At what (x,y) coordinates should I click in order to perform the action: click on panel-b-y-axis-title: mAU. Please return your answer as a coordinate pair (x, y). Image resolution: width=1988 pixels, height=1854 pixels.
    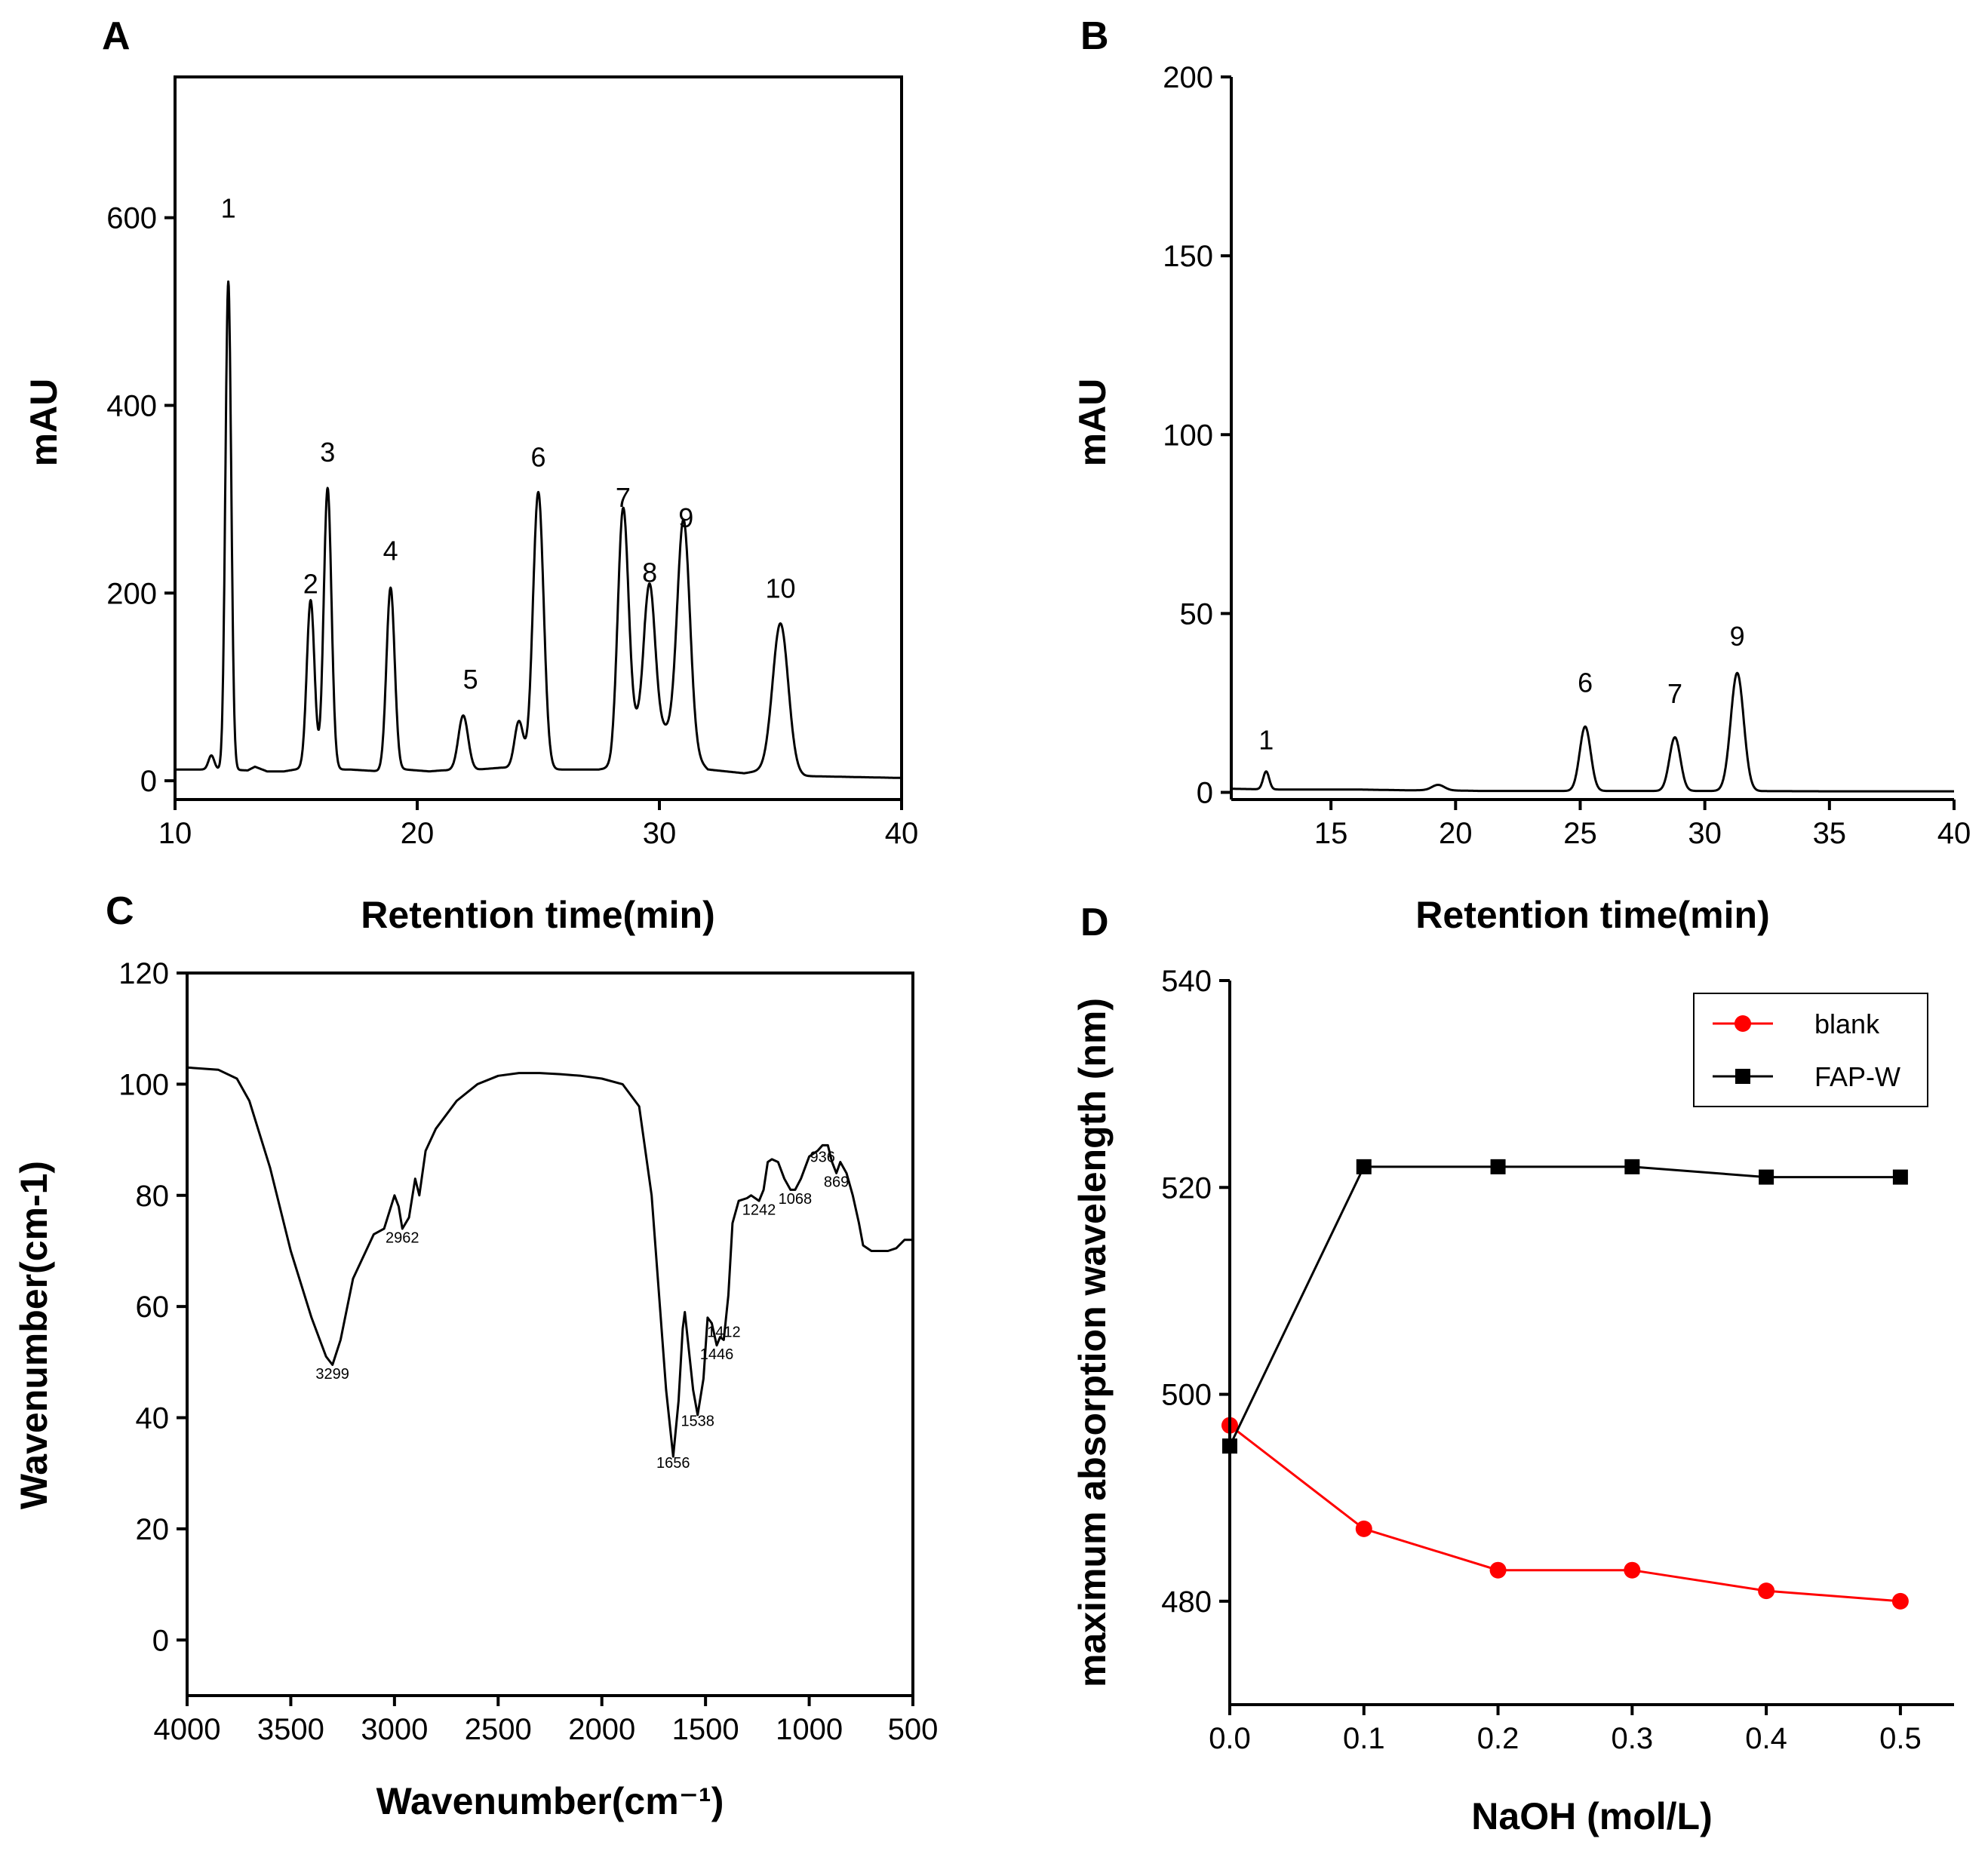
    Looking at the image, I should click on (1092, 423).